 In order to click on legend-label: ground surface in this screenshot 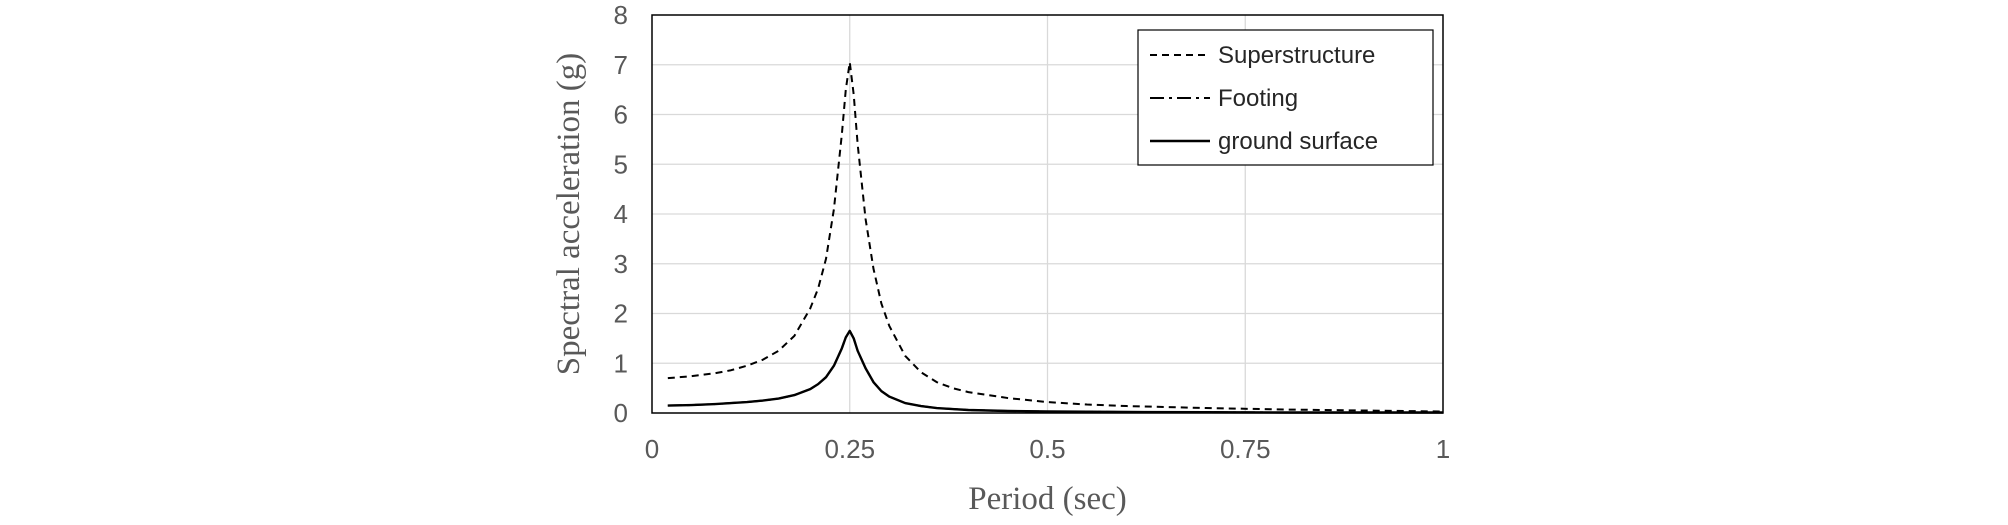, I will do `click(1298, 141)`.